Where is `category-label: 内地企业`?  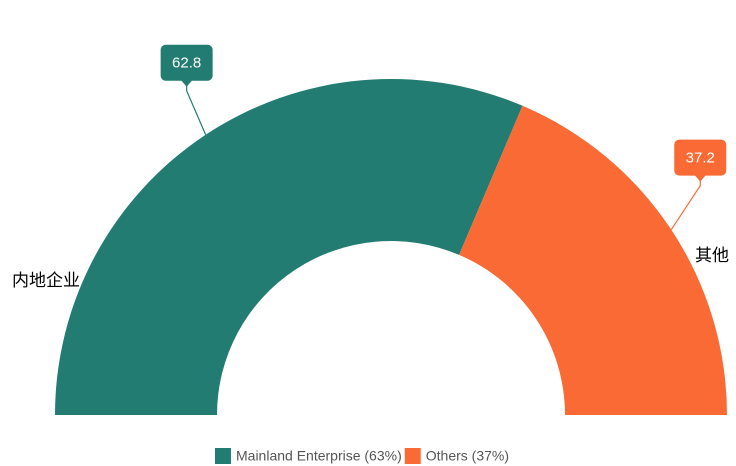 category-label: 内地企业 is located at coordinates (46, 281).